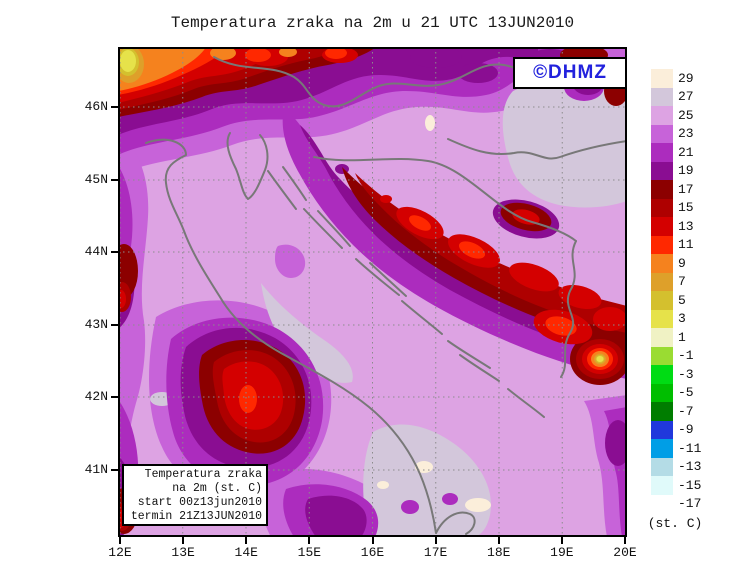 This screenshot has height=582, width=740. What do you see at coordinates (676, 429) in the screenshot?
I see `legend-entry: -9` at bounding box center [676, 429].